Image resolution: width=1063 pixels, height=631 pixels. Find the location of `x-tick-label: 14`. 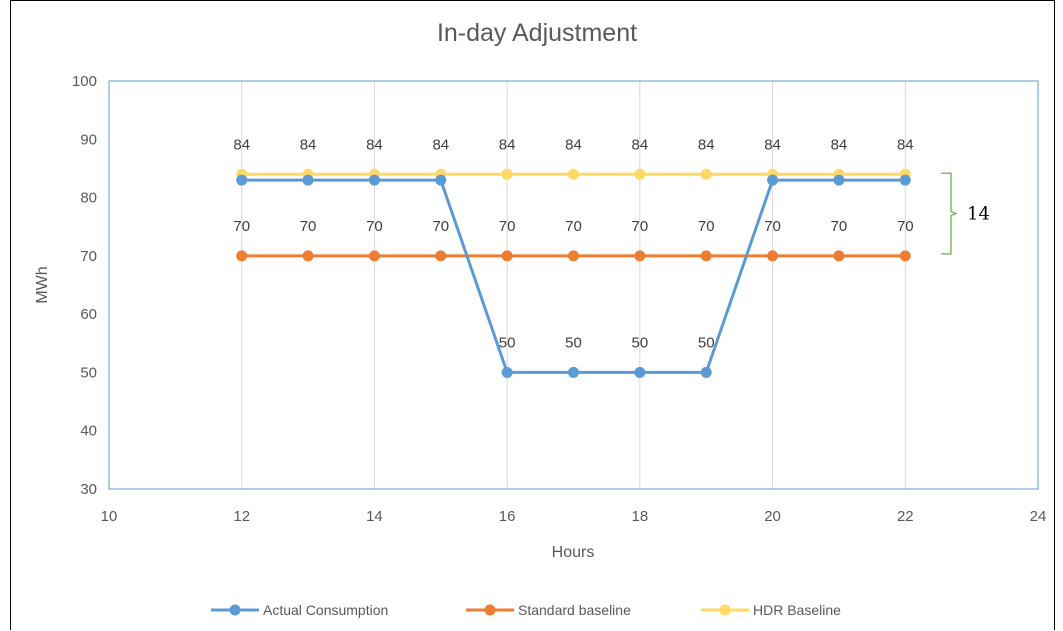

x-tick-label: 14 is located at coordinates (374, 516).